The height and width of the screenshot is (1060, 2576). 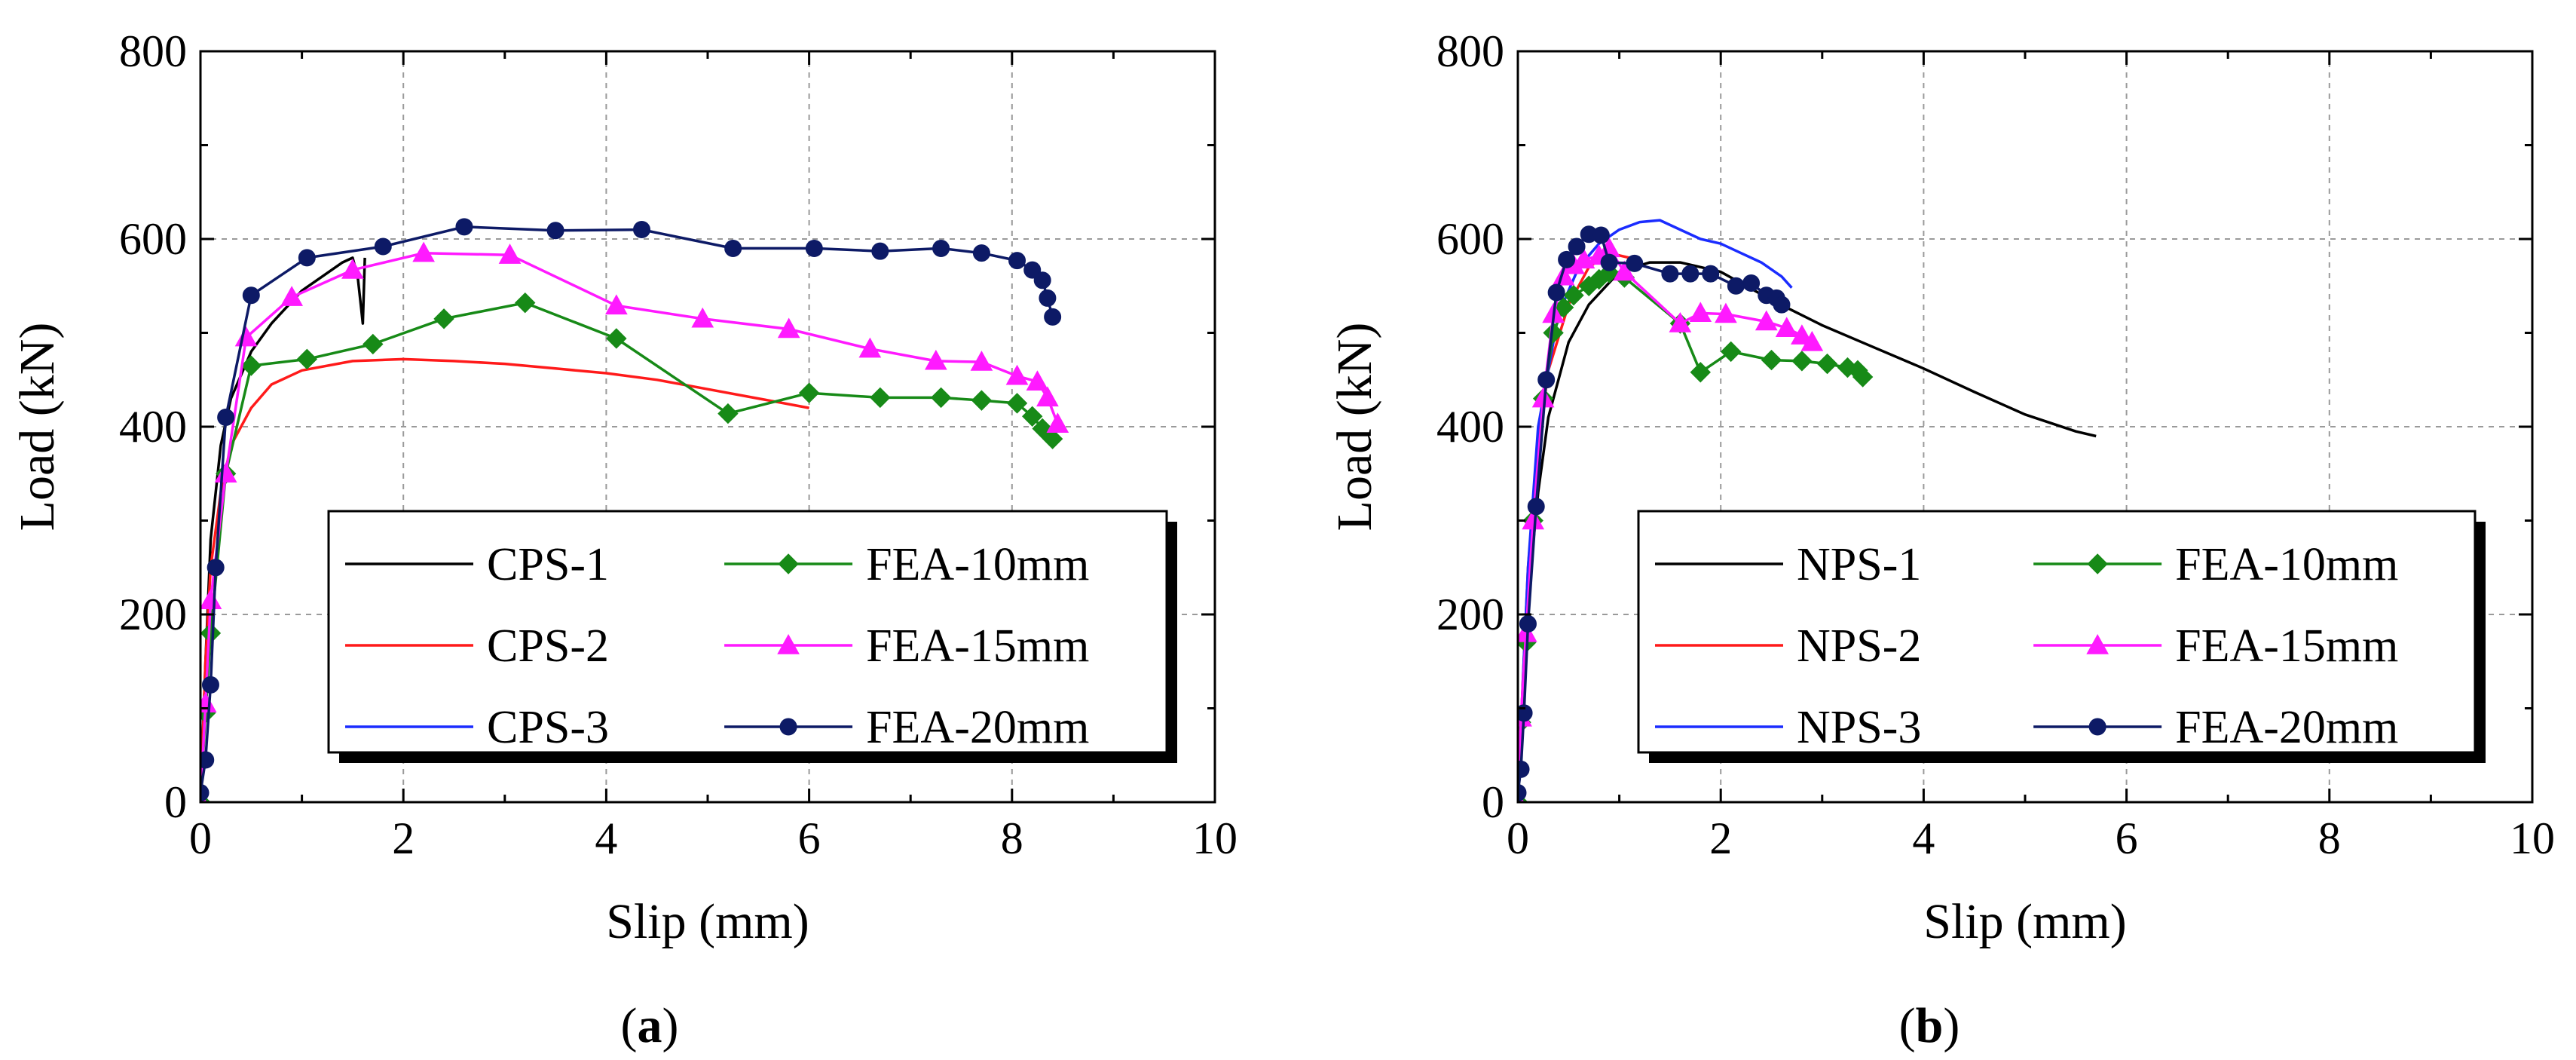 What do you see at coordinates (153, 239) in the screenshot?
I see `y-tick-label: 600` at bounding box center [153, 239].